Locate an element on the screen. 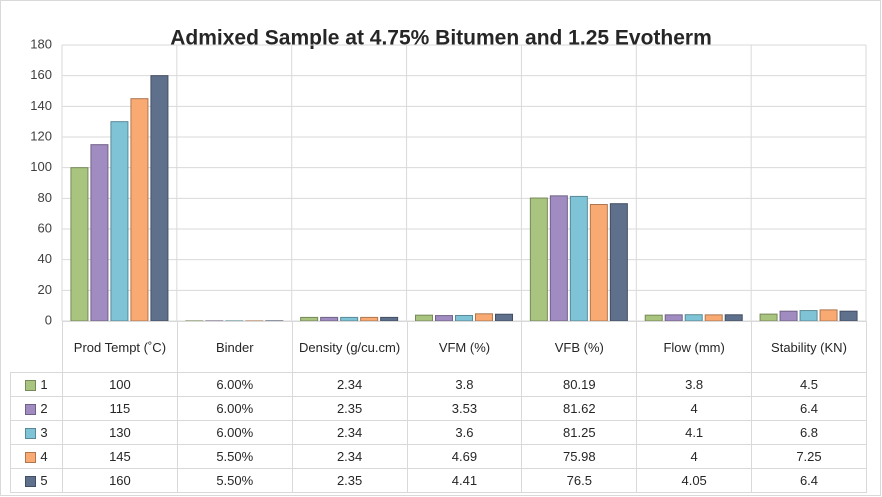  legend-cell: 5 is located at coordinates (36, 480).